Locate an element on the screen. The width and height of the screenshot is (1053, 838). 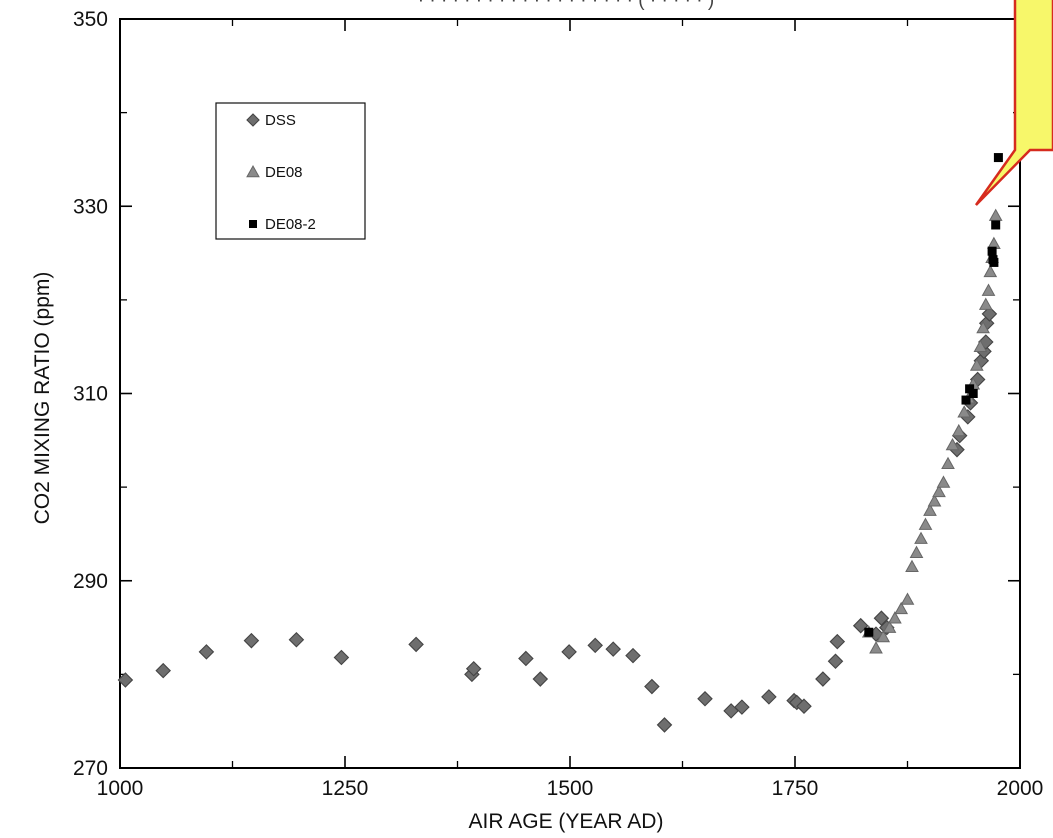
x-tick-label: 1500 is located at coordinates (570, 788).